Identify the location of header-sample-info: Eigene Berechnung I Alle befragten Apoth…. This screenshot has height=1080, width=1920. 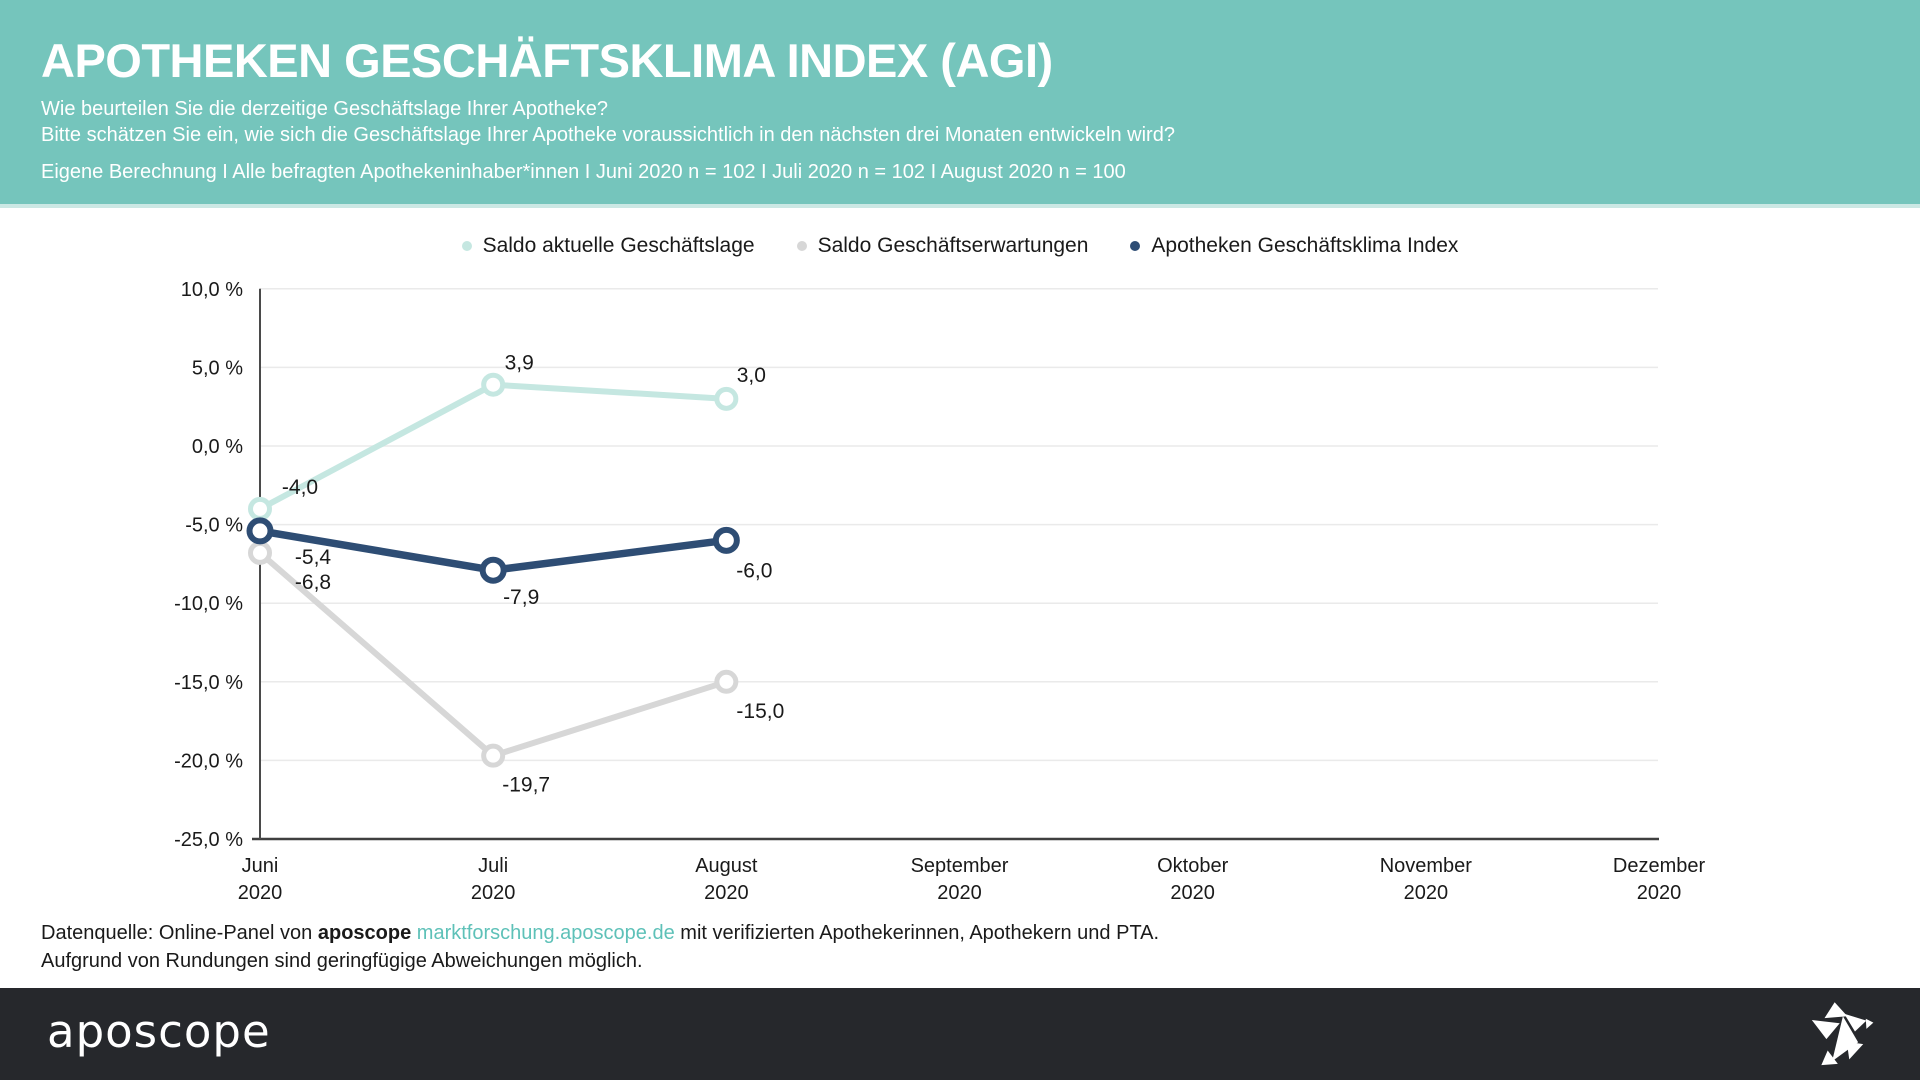
(583, 172).